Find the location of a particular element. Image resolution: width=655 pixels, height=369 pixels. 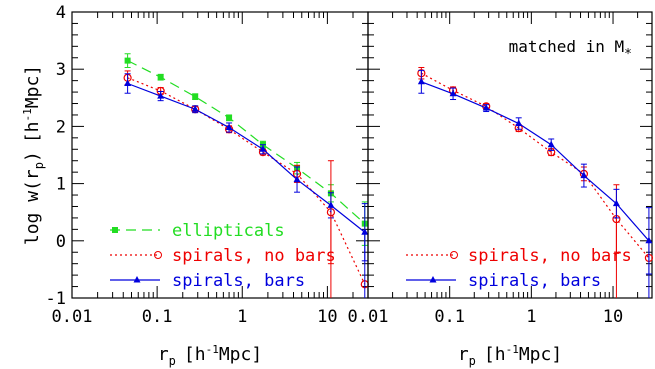

legend-label: ellipticals is located at coordinates (228, 231).